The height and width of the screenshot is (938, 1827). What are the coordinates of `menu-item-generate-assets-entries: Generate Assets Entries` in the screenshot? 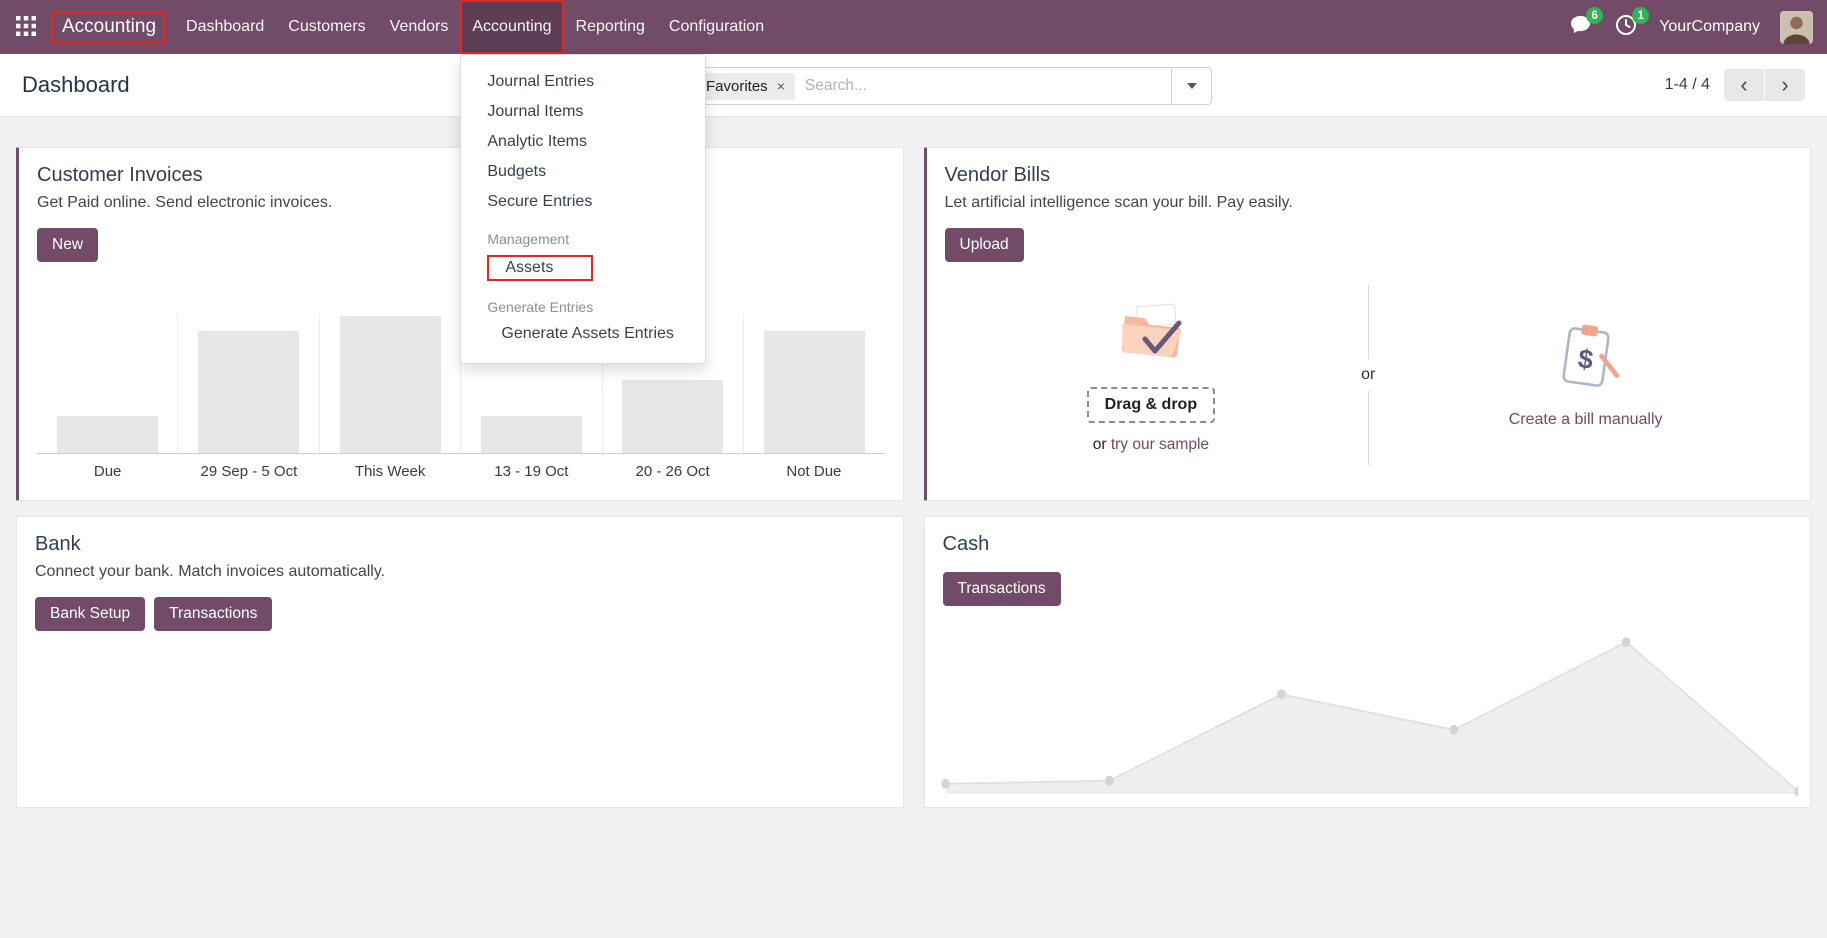 It's located at (587, 333).